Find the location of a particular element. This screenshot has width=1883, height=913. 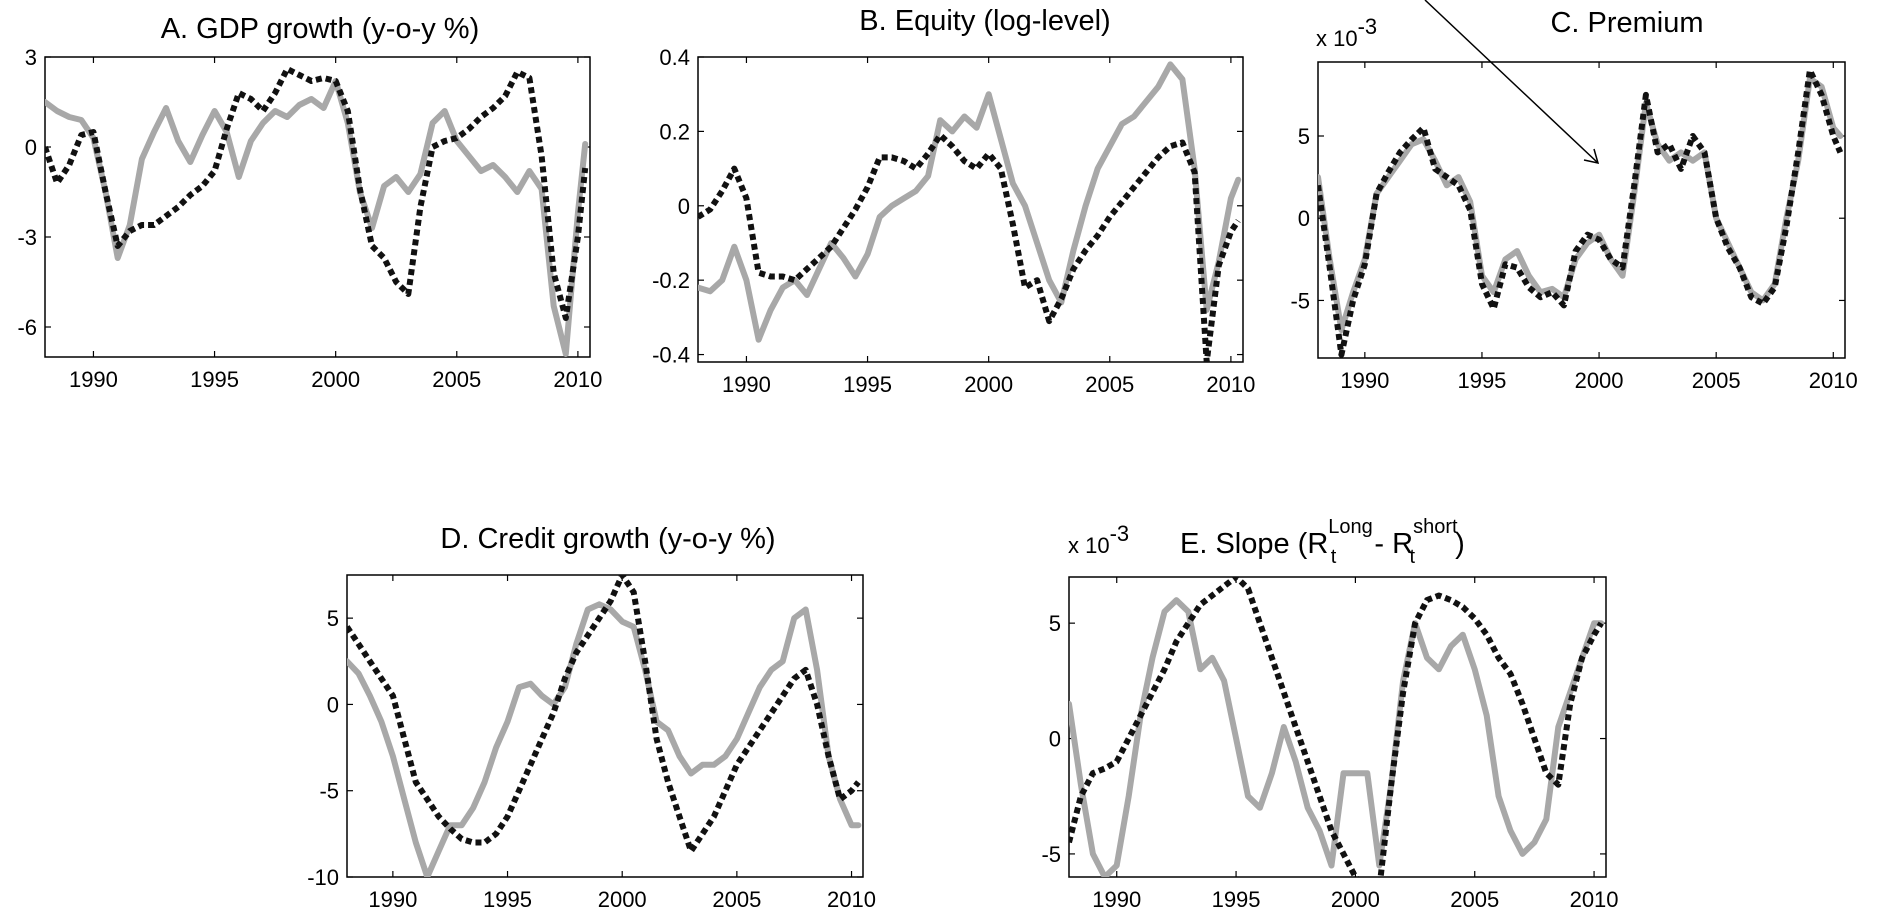

panel-e-xtick-label: 2000 is located at coordinates (1355, 899).